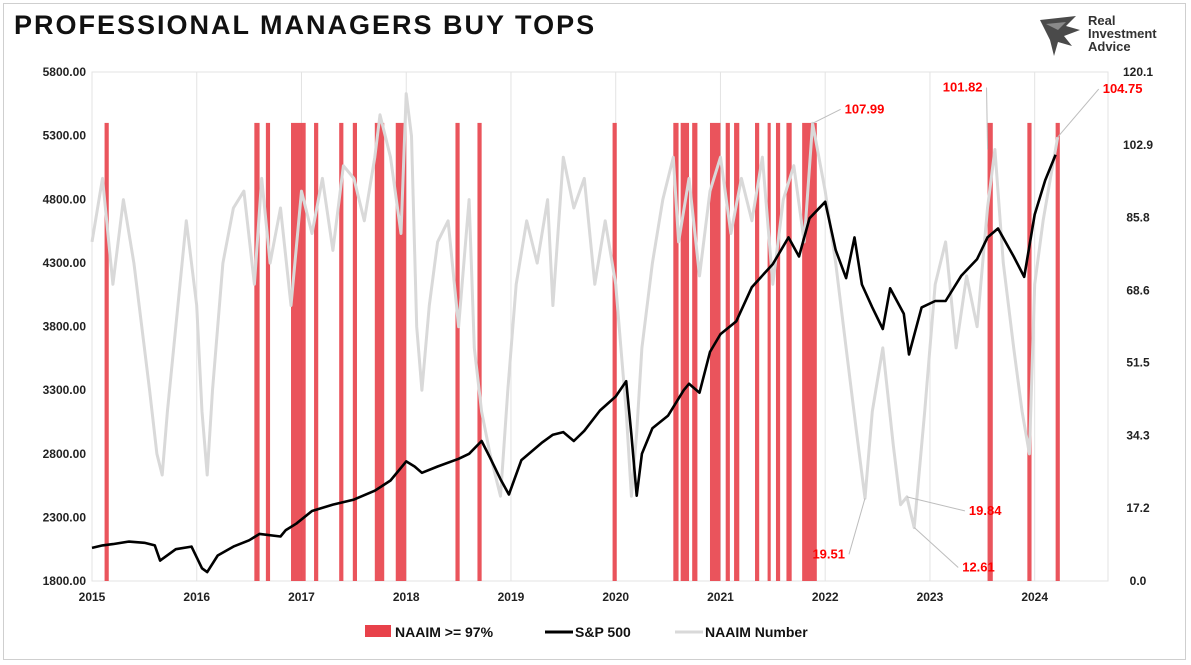 The height and width of the screenshot is (665, 1191). What do you see at coordinates (1138, 217) in the screenshot?
I see `y-right-tick-label: 85.8` at bounding box center [1138, 217].